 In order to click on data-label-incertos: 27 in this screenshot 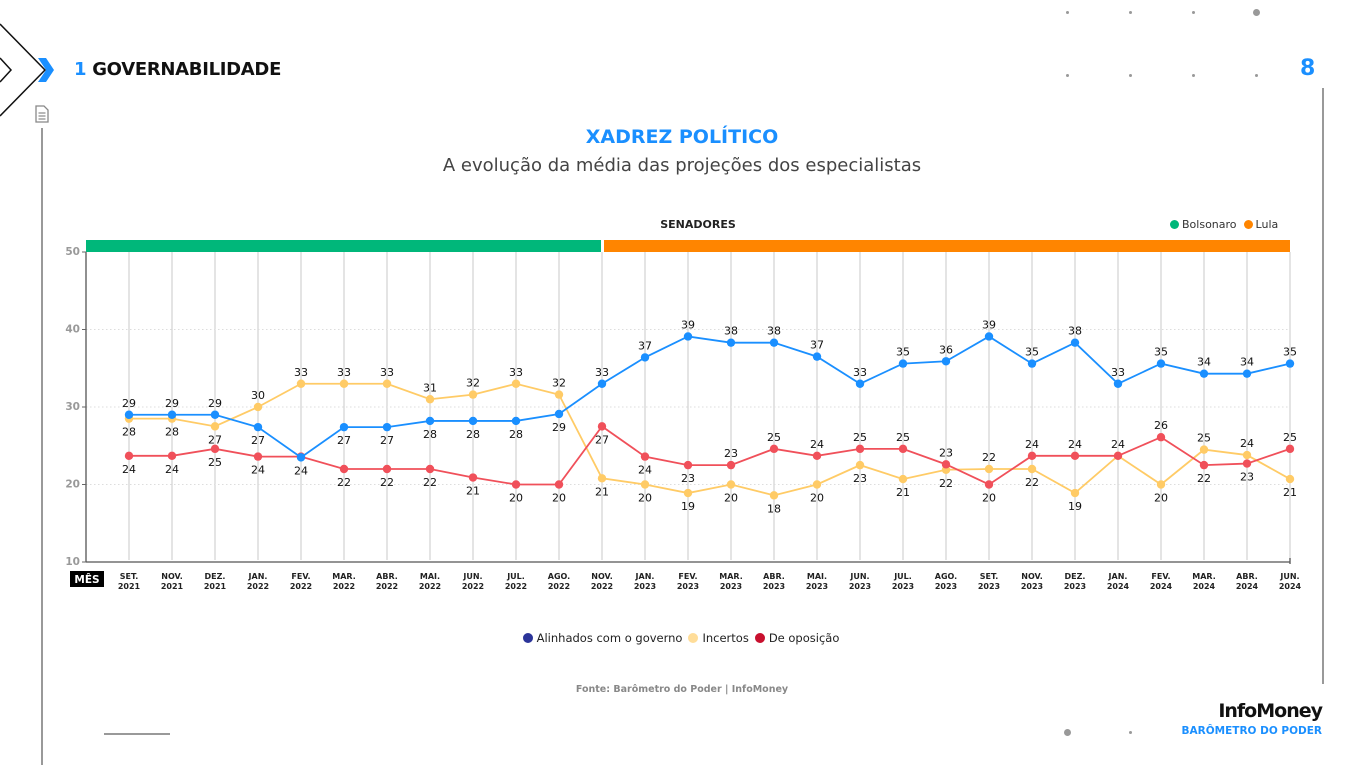, I will do `click(215, 439)`.